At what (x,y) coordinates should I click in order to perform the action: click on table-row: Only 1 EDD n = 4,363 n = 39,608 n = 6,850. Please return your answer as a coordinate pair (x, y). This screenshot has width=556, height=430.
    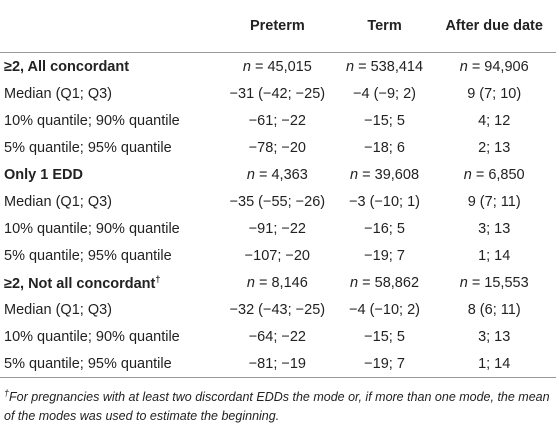
    Looking at the image, I should click on (278, 174).